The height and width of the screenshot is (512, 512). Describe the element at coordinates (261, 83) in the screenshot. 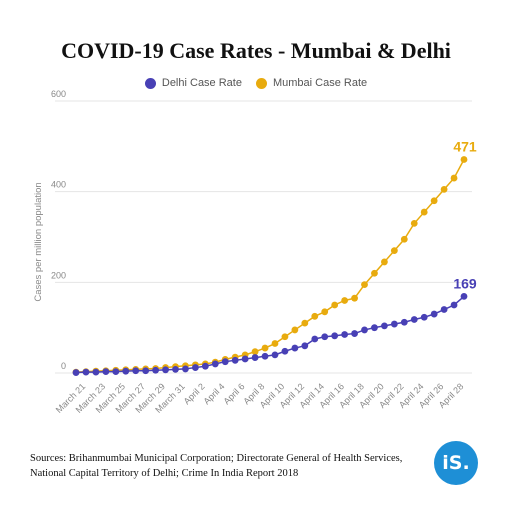

I see `legend-swatch-mumbai` at that location.